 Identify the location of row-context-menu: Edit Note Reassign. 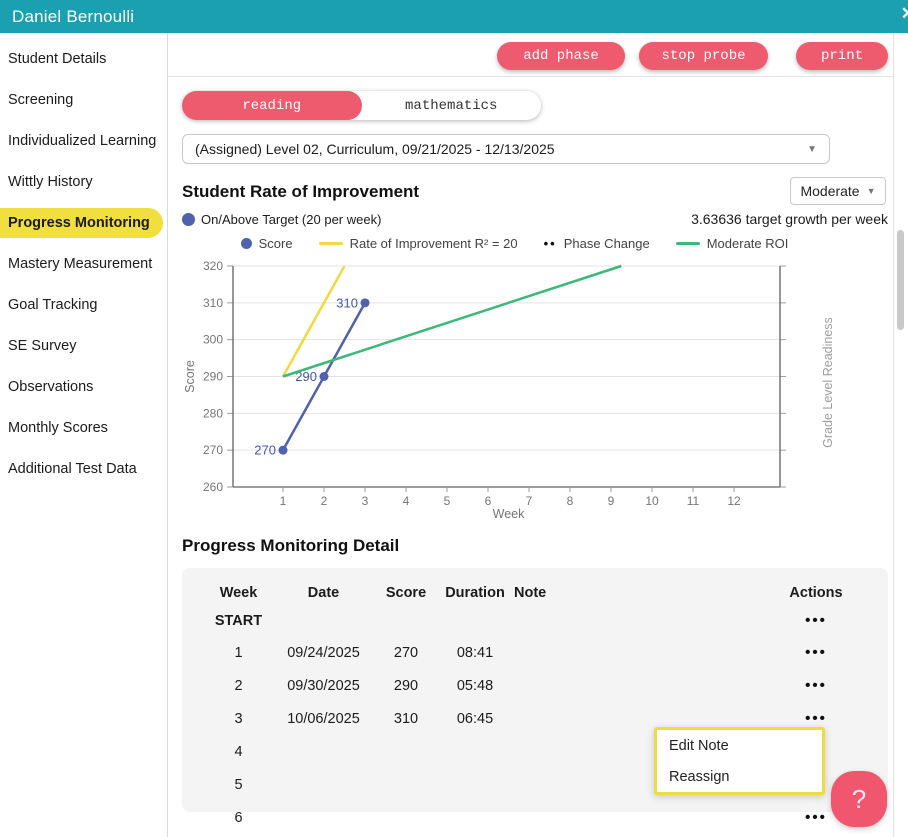
(739, 761).